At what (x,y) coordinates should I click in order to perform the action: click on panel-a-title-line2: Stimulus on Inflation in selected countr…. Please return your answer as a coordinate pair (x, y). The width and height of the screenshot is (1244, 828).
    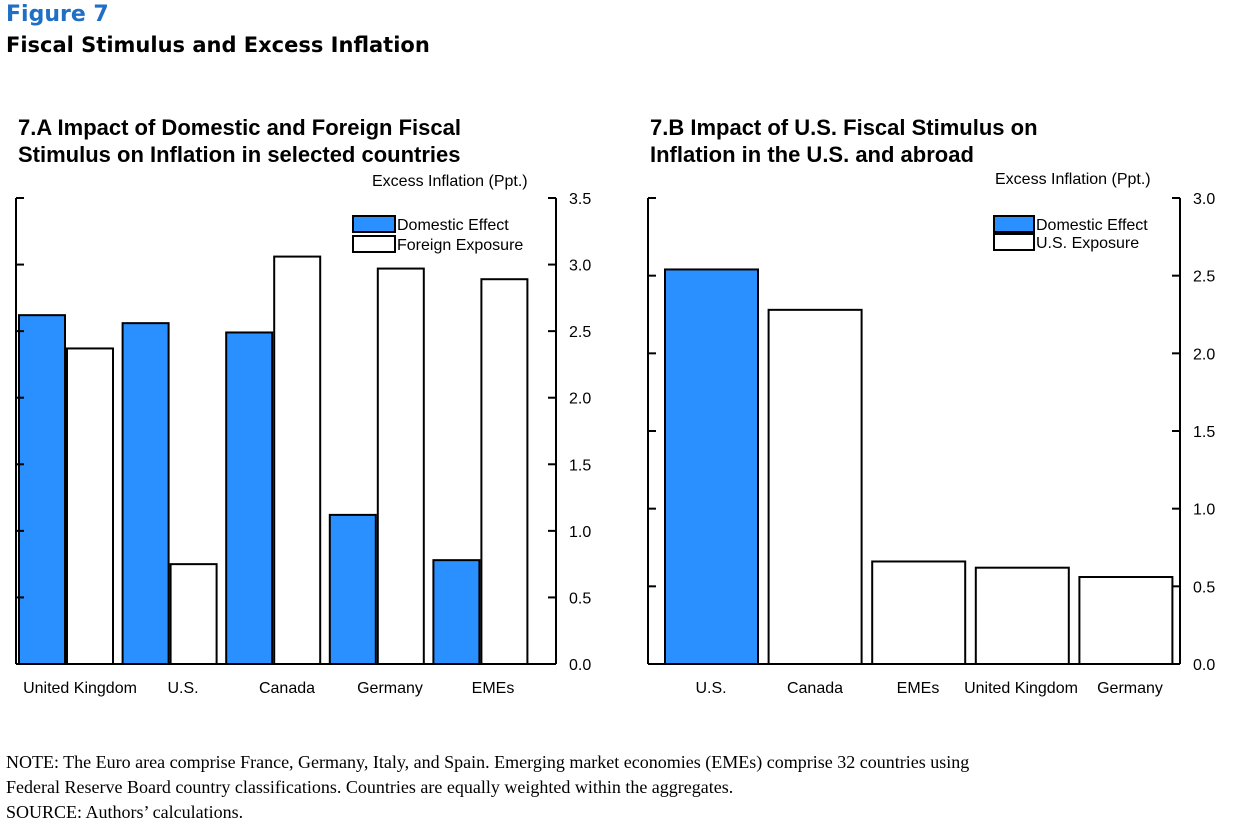
    Looking at the image, I should click on (239, 154).